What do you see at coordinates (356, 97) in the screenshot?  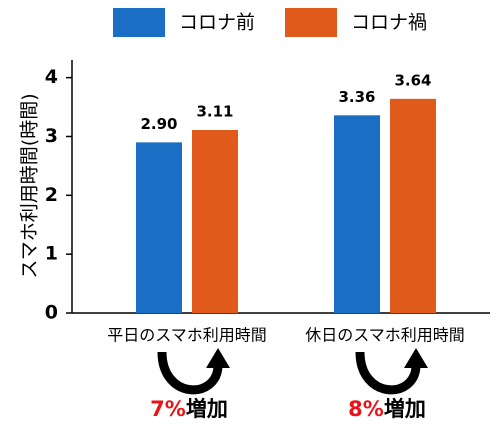 I see `value-label: 3.36` at bounding box center [356, 97].